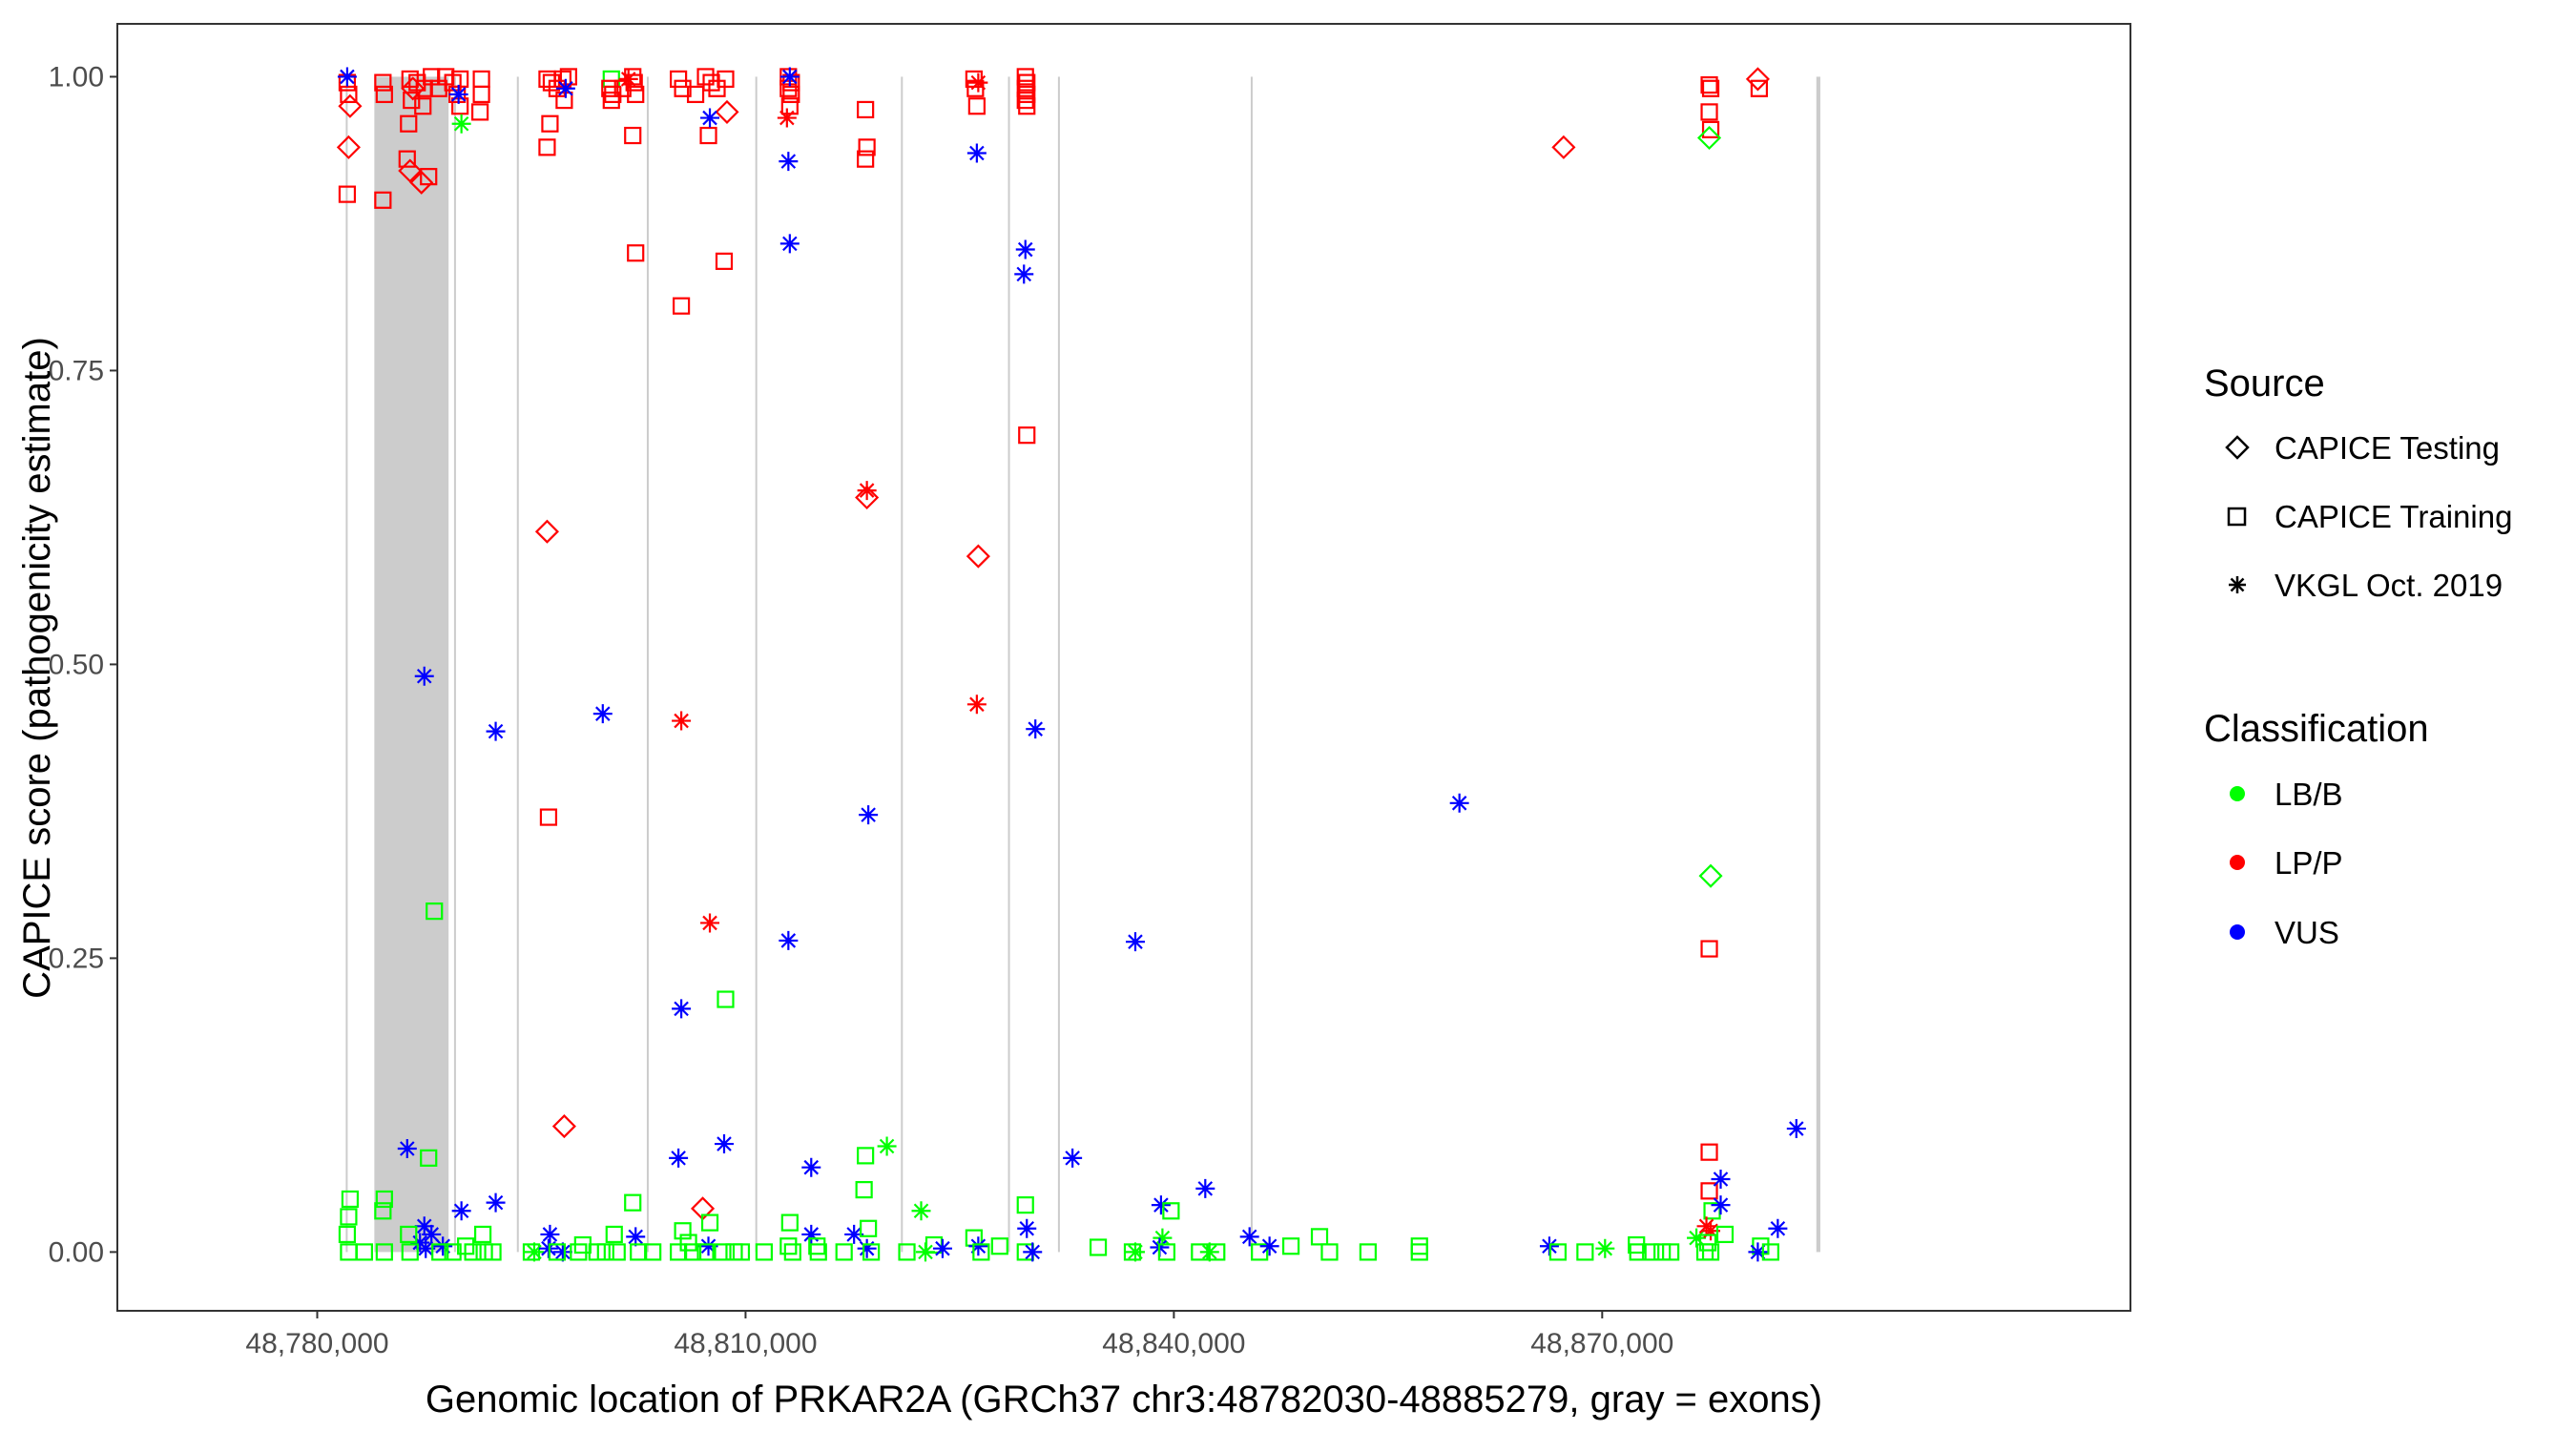  I want to click on legend-square-icon, so click(2237, 517).